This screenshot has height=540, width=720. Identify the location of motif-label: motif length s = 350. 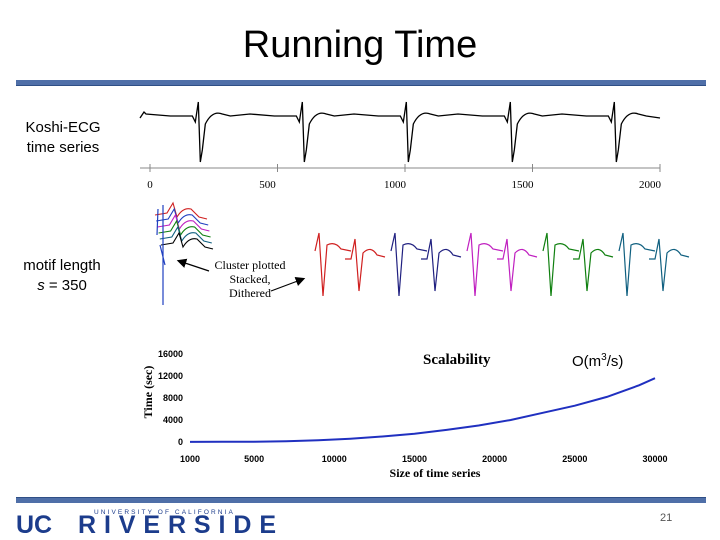
(62, 276).